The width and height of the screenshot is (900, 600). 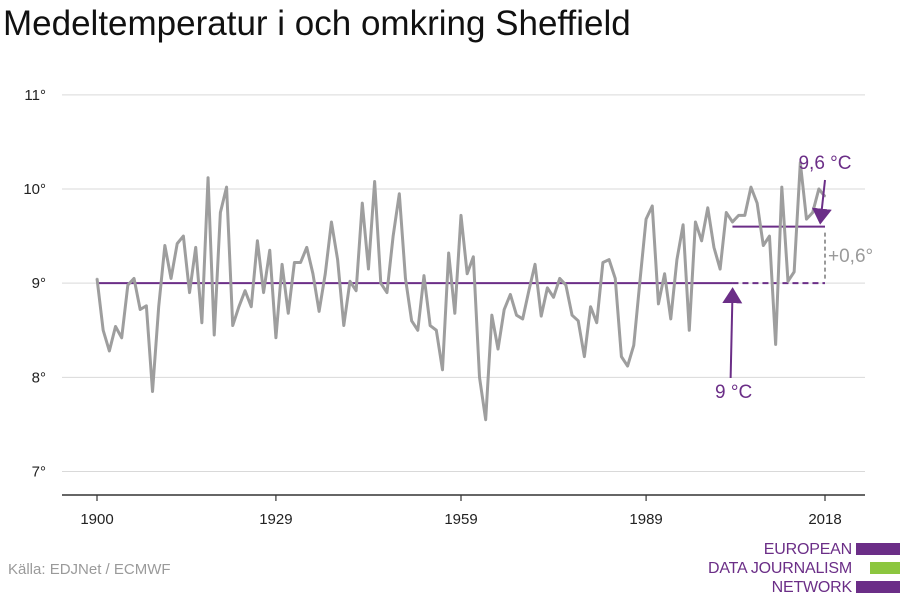 I want to click on data-point-1956, so click(x=442, y=370).